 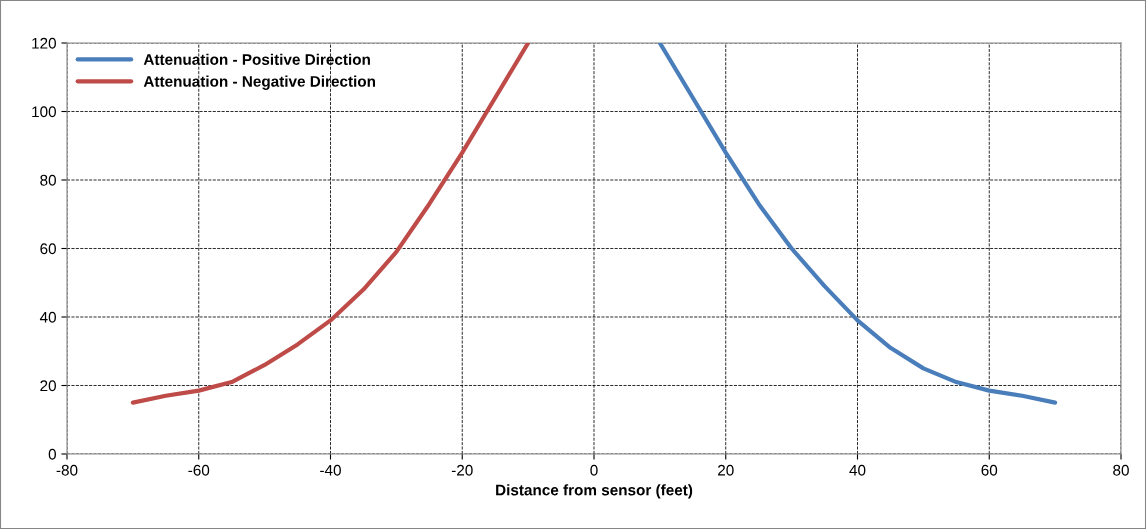 I want to click on y-tick-label: 40, so click(x=47, y=317).